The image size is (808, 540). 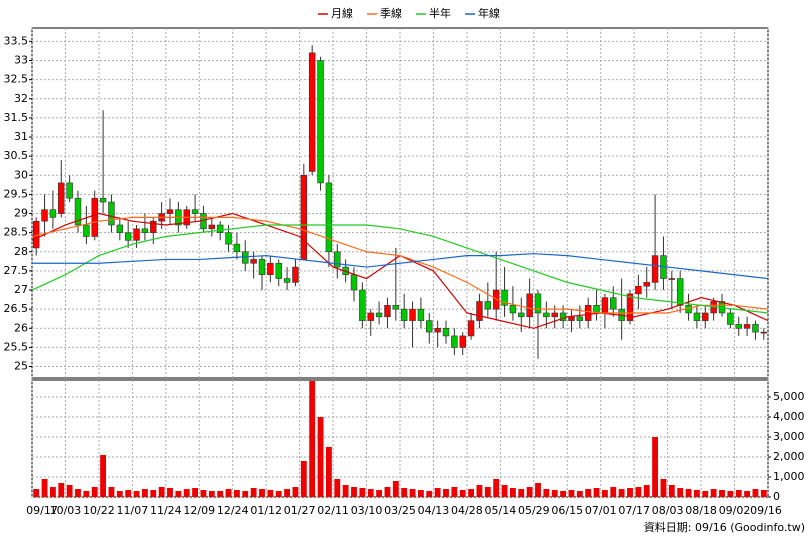 I want to click on x-tick-label: 11/07, so click(x=133, y=510).